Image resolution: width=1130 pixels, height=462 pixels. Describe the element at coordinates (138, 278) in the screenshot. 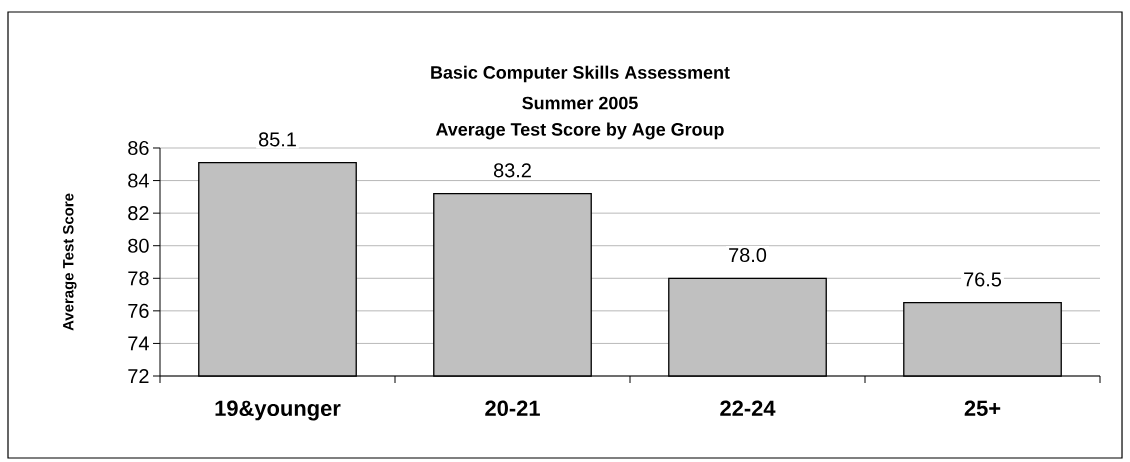

I see `y-tick-label: 78` at that location.